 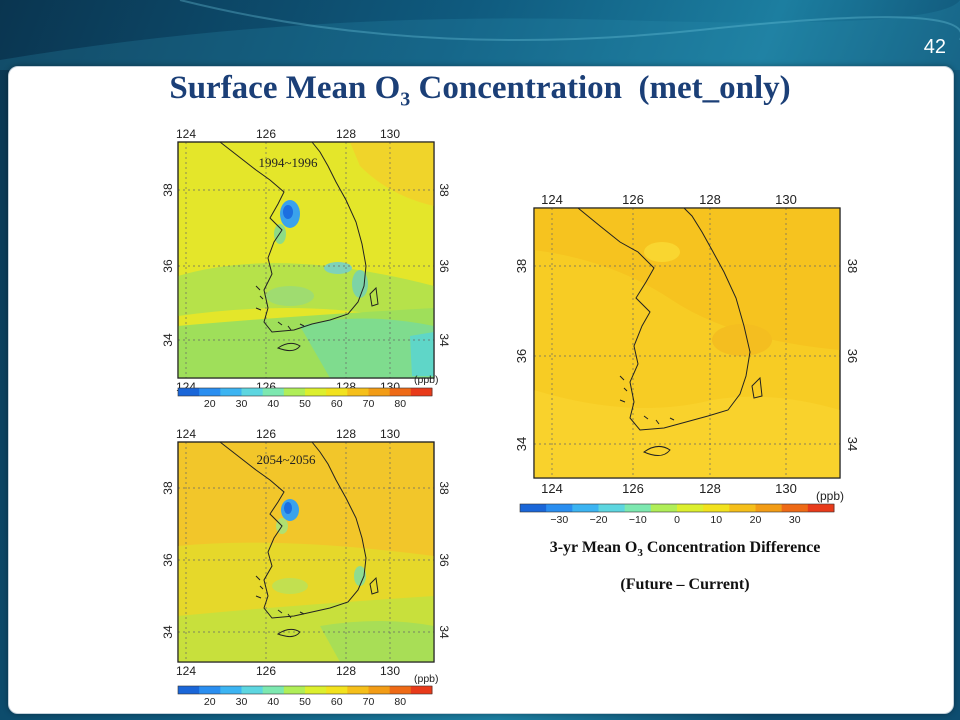 I want to click on colorbar-tick-label: 0, so click(x=677, y=520).